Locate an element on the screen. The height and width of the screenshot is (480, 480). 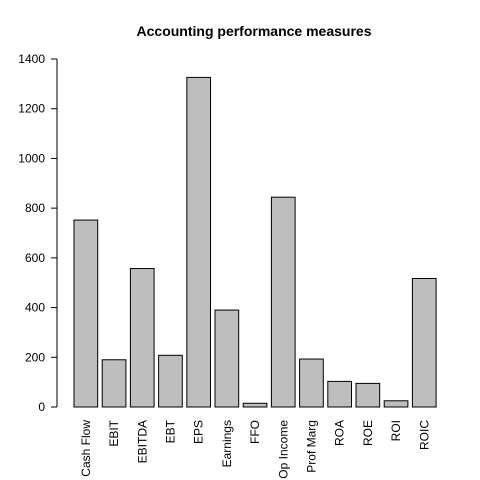
x-tick-label: EBITDA is located at coordinates (142, 441).